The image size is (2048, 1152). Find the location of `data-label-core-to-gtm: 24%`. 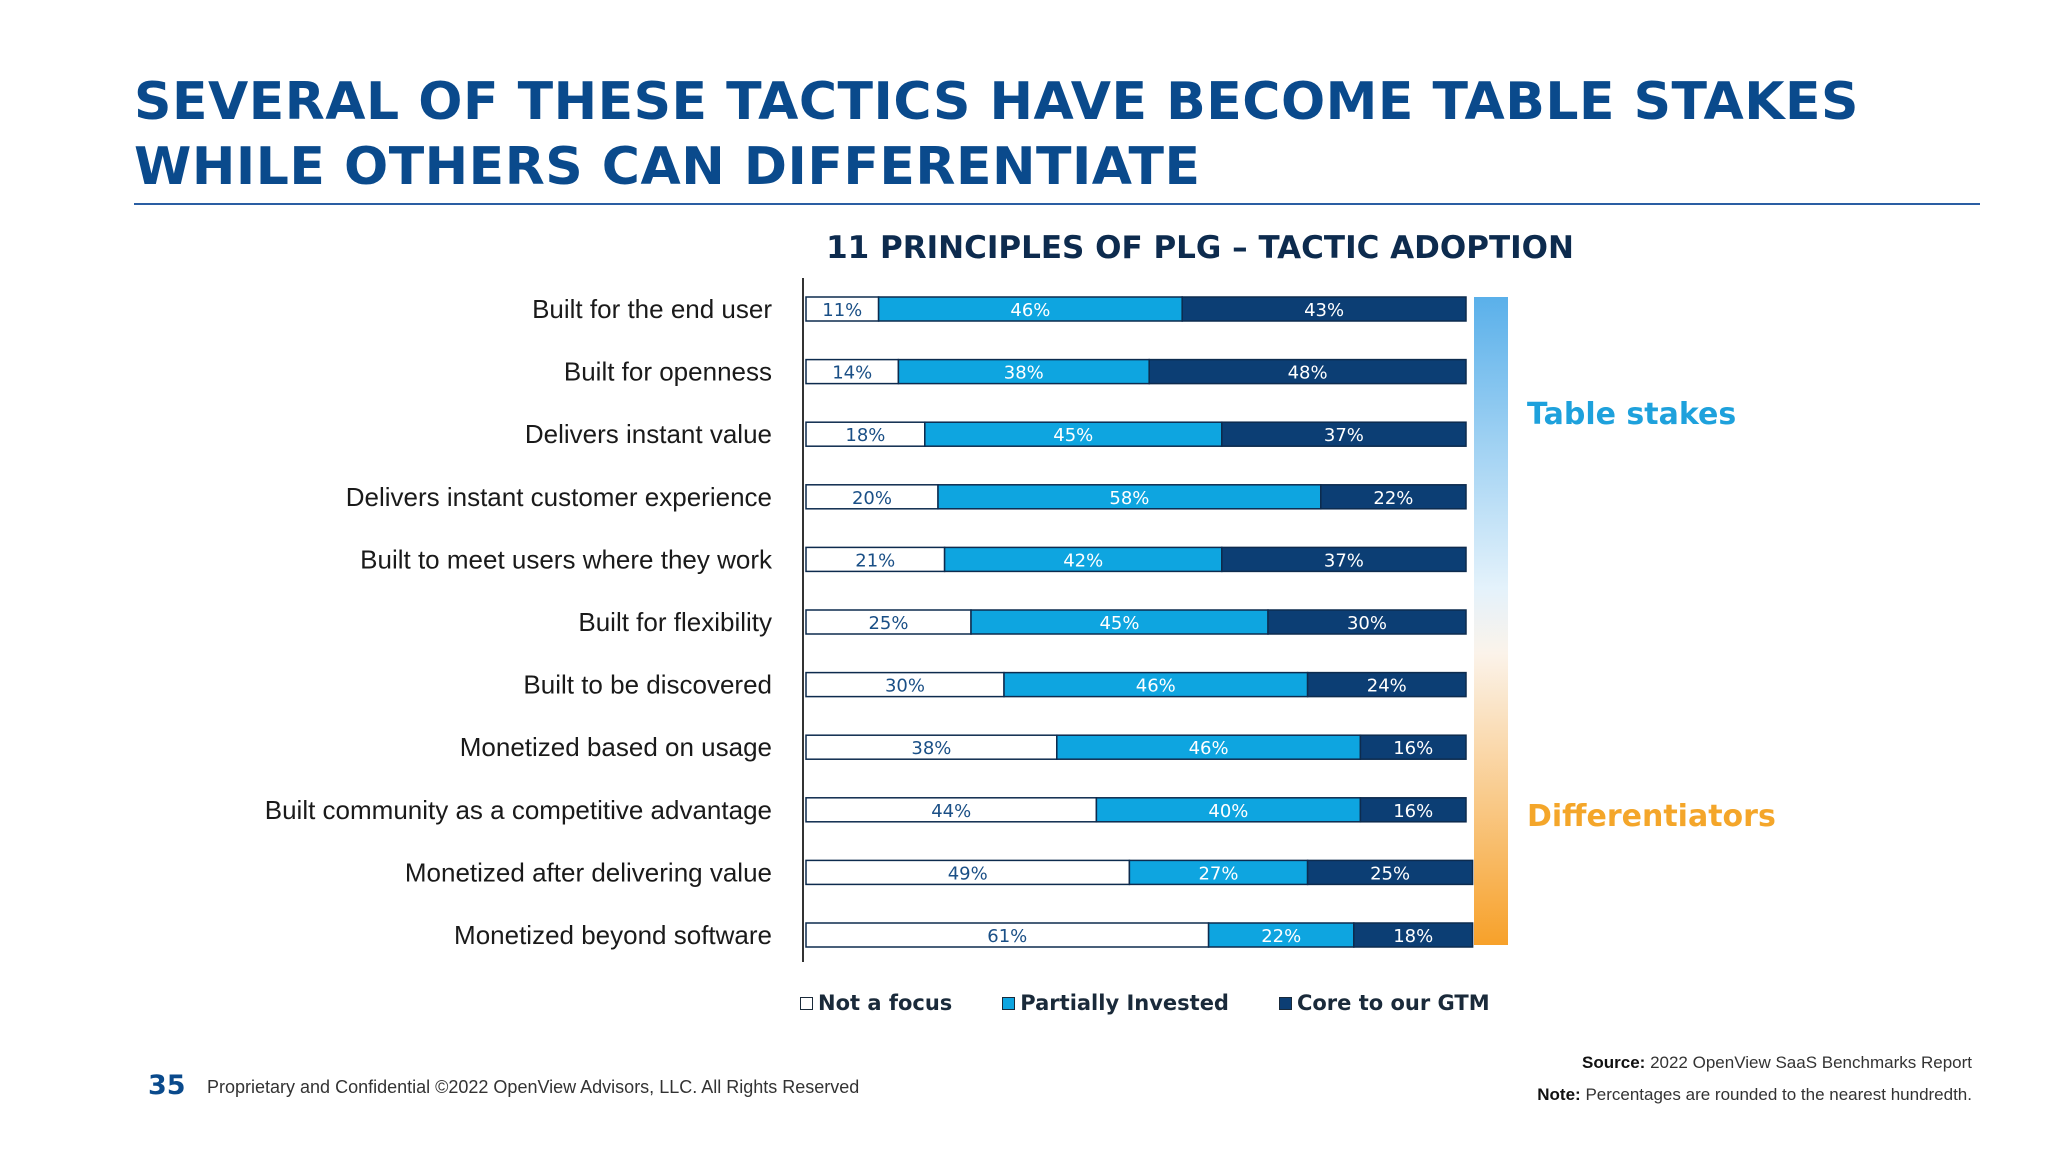

data-label-core-to-gtm: 24% is located at coordinates (1387, 686).